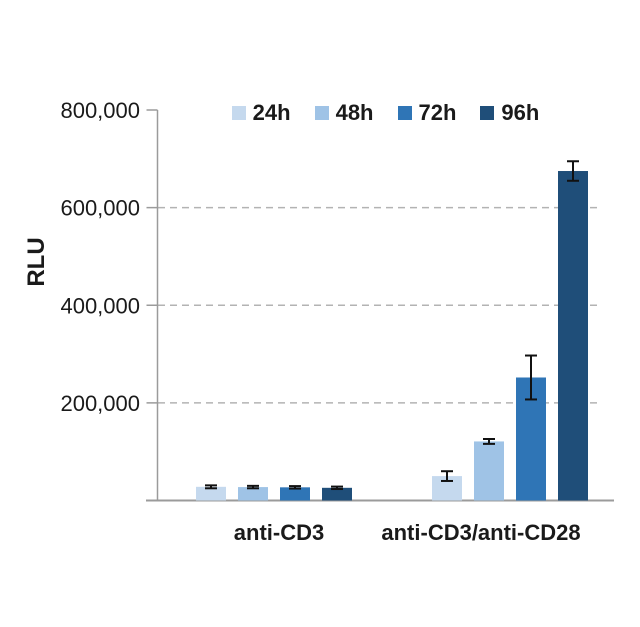 This screenshot has width=640, height=627. I want to click on legend-label-24h: 24h, so click(271, 112).